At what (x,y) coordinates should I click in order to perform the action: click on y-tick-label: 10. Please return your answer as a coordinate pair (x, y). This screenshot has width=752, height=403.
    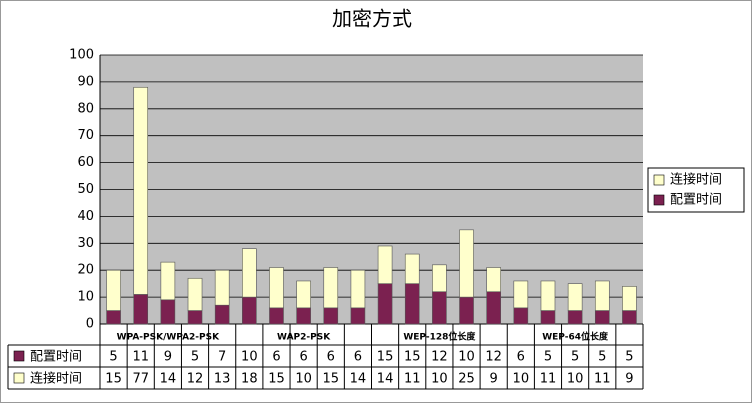
    Looking at the image, I should click on (85, 297).